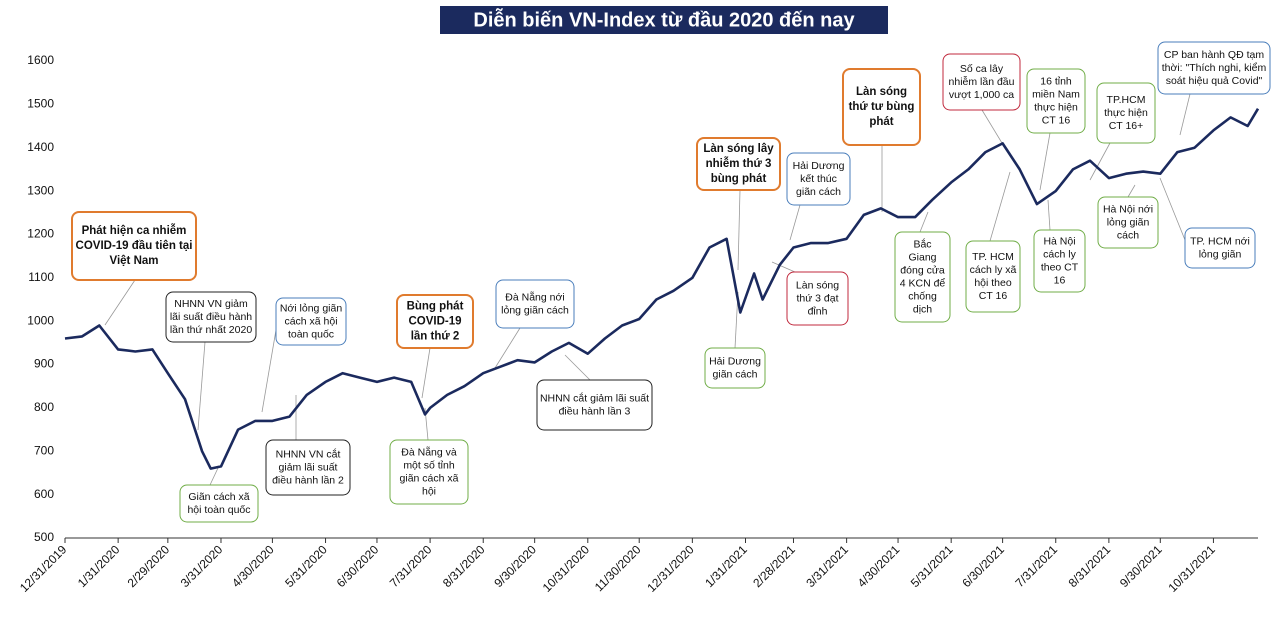 The width and height of the screenshot is (1280, 631). Describe the element at coordinates (1128, 235) in the screenshot. I see `annotation-text: cách` at that location.